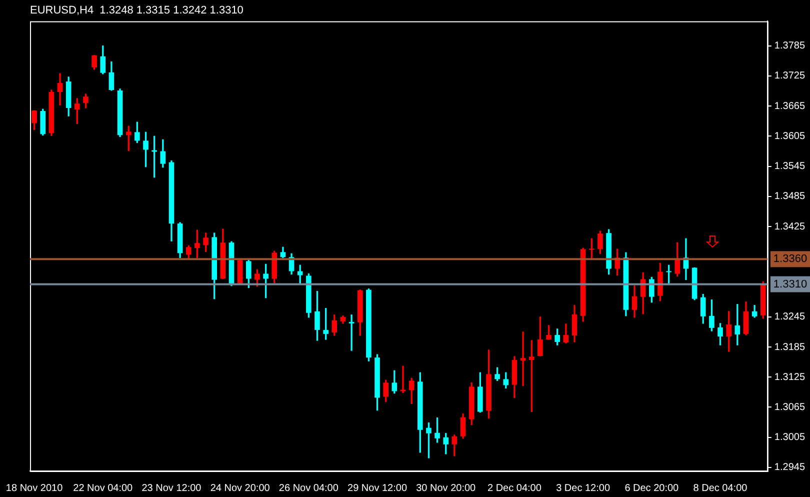  Describe the element at coordinates (446, 488) in the screenshot. I see `x-tick-label: 30 Nov 20:00` at that location.